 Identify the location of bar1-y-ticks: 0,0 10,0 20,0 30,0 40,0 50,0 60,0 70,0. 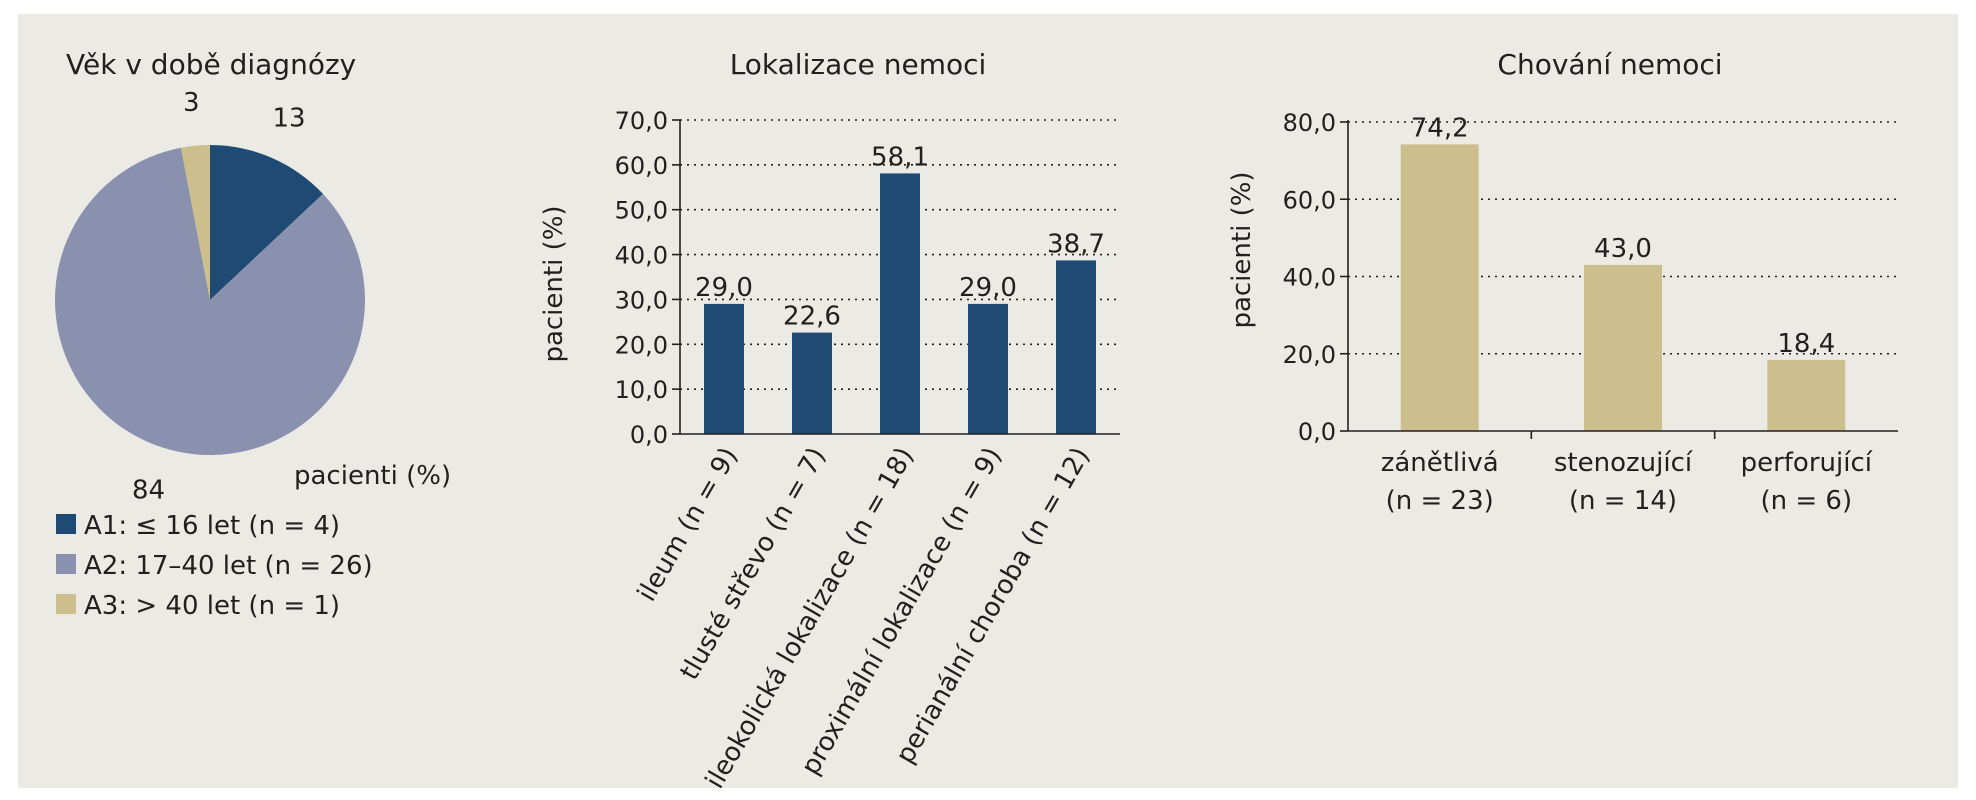
(647, 278).